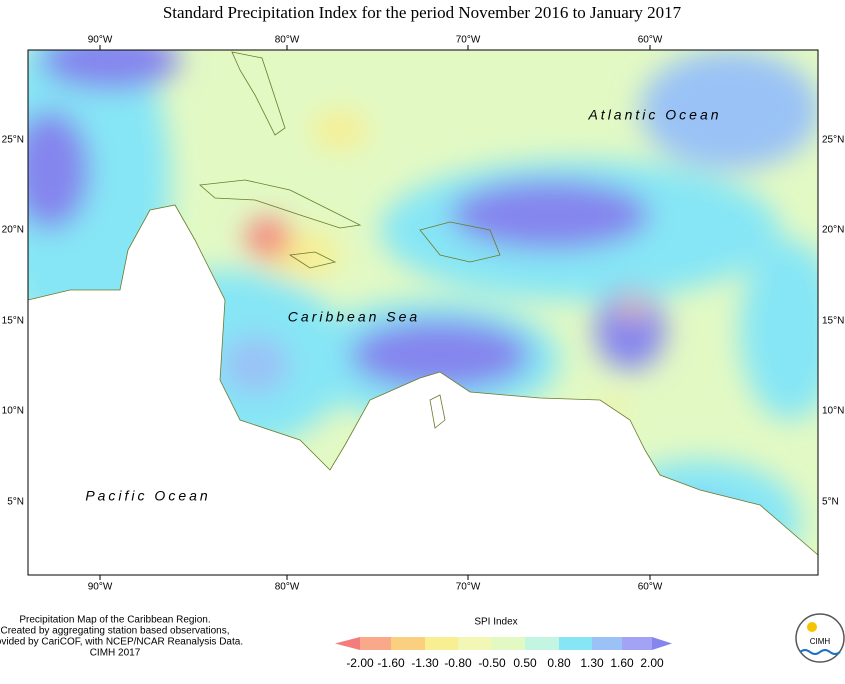 The width and height of the screenshot is (845, 684). What do you see at coordinates (559, 663) in the screenshot?
I see `legend-label: 0.80` at bounding box center [559, 663].